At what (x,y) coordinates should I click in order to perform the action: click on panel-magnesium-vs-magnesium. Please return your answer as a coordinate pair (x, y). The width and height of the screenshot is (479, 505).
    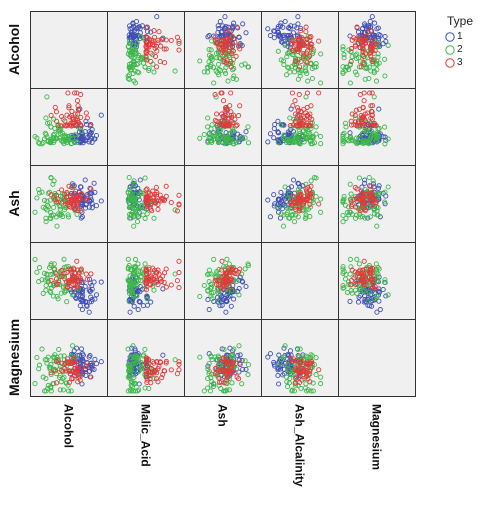
    Looking at the image, I should click on (377, 358).